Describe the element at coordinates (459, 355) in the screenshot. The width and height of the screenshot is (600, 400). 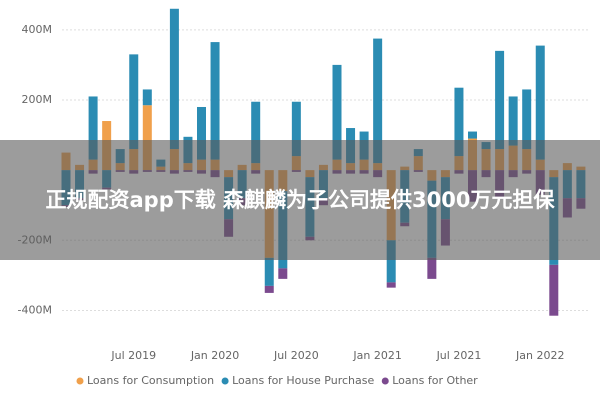
I see `x-tick-label: Jul 2021` at that location.